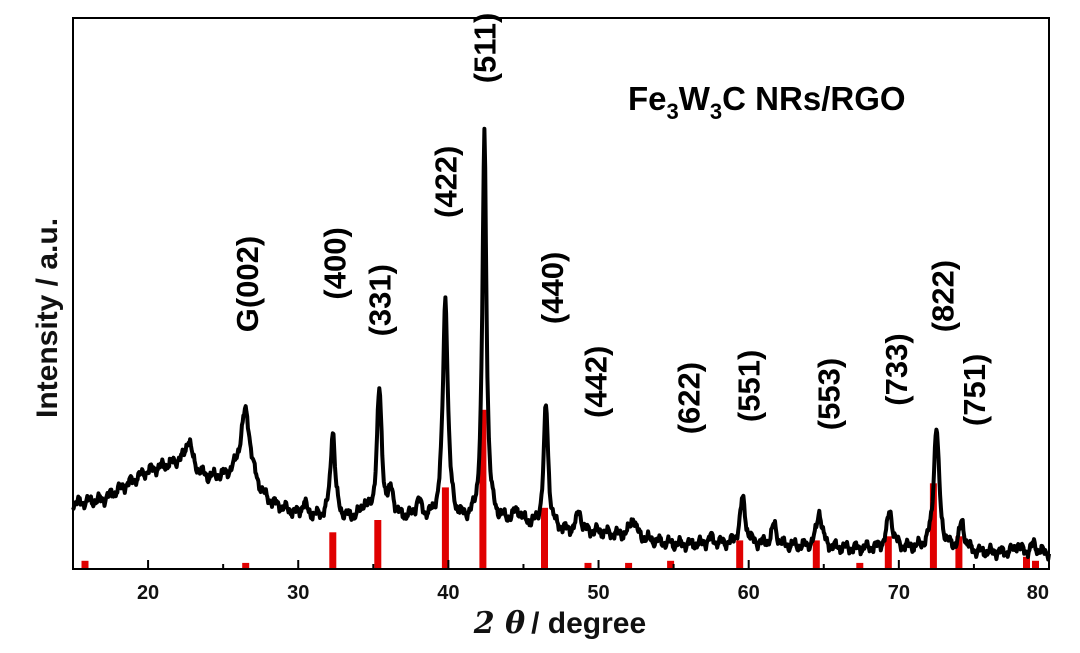 This screenshot has width=1080, height=653. What do you see at coordinates (148, 593) in the screenshot?
I see `x-tick-label: 20` at bounding box center [148, 593].